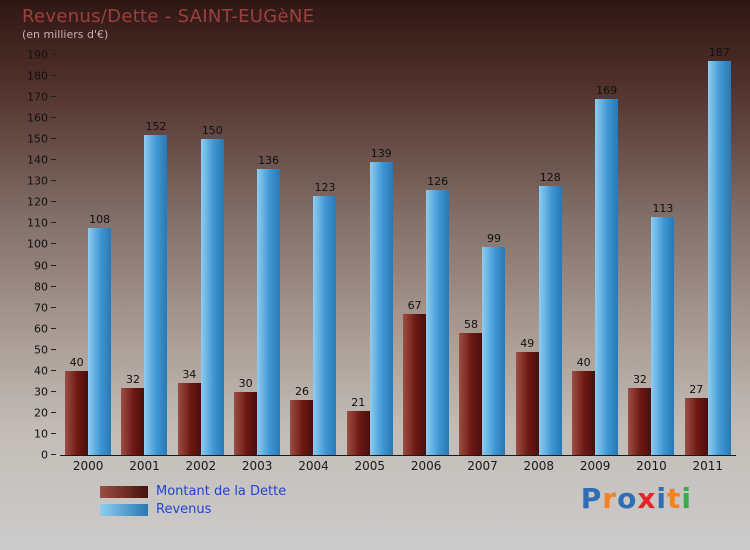 This screenshot has width=750, height=550. Describe the element at coordinates (100, 219) in the screenshot. I see `value-label: 108` at that location.